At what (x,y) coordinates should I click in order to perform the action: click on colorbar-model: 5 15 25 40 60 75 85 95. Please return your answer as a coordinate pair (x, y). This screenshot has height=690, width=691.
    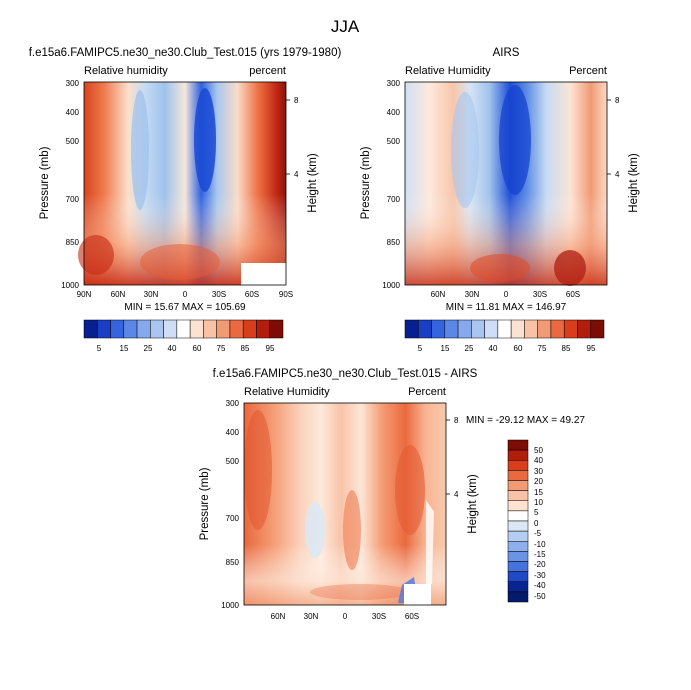
    Looking at the image, I should click on (183, 336).